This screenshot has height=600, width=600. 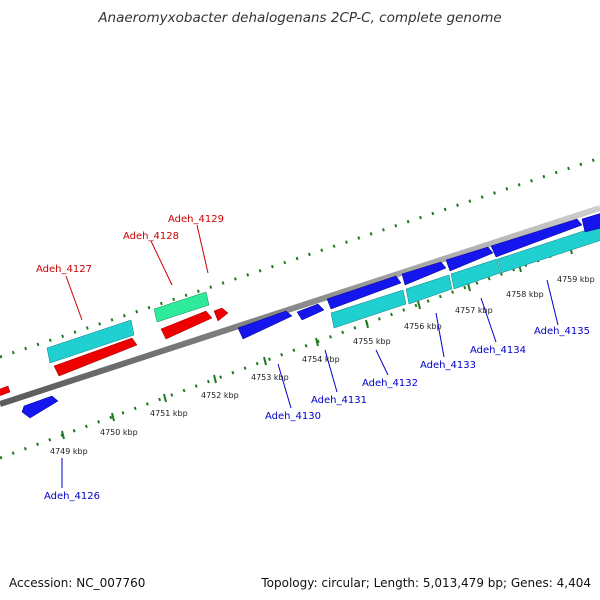 What do you see at coordinates (525, 294) in the screenshot?
I see `kbp-label: 4758 kbp` at bounding box center [525, 294].